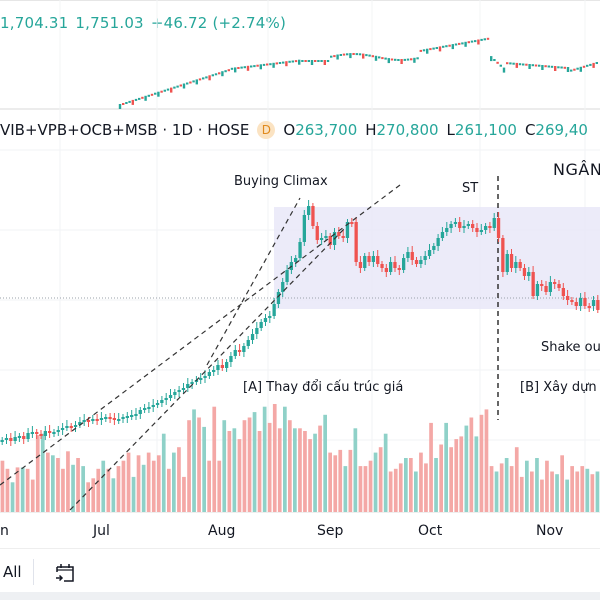 The height and width of the screenshot is (600, 600). I want to click on low-value: 261,100, so click(485, 130).